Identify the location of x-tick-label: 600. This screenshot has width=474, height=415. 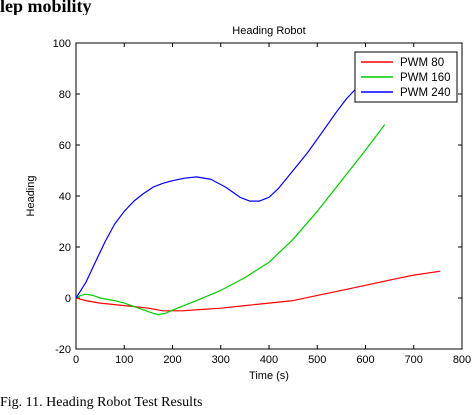
(365, 360).